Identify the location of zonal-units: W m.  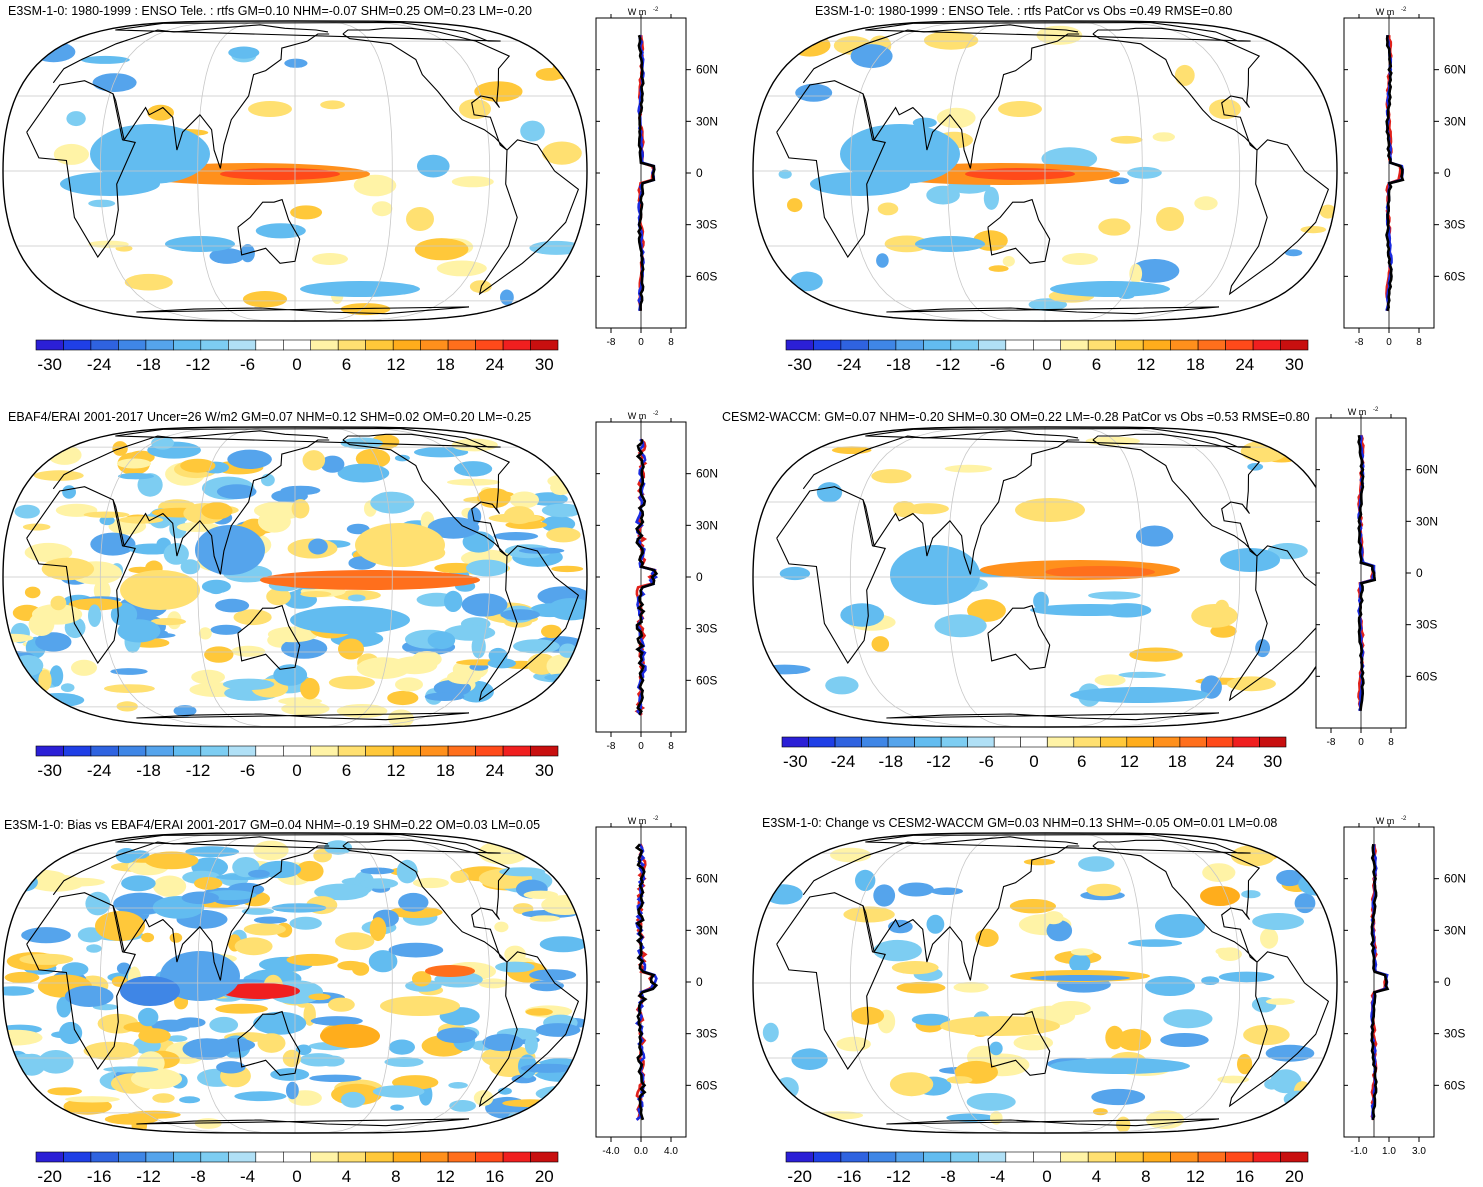
(1385, 12).